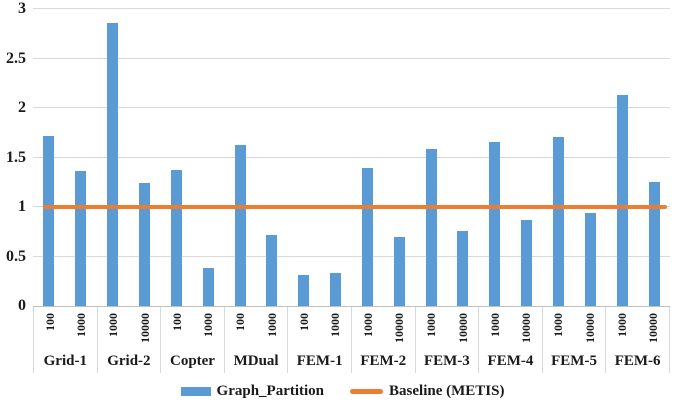  Describe the element at coordinates (257, 340) in the screenshot. I see `x-axis-group-MDual: 100 1000 MDual` at that location.